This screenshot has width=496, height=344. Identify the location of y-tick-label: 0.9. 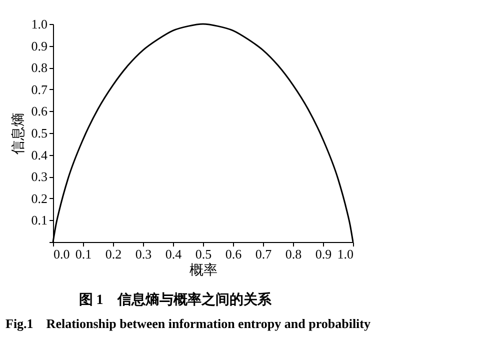
(39, 46).